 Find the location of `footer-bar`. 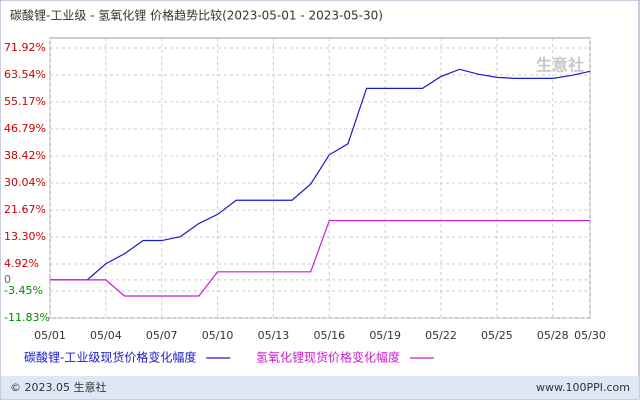

footer-bar is located at coordinates (320, 387).